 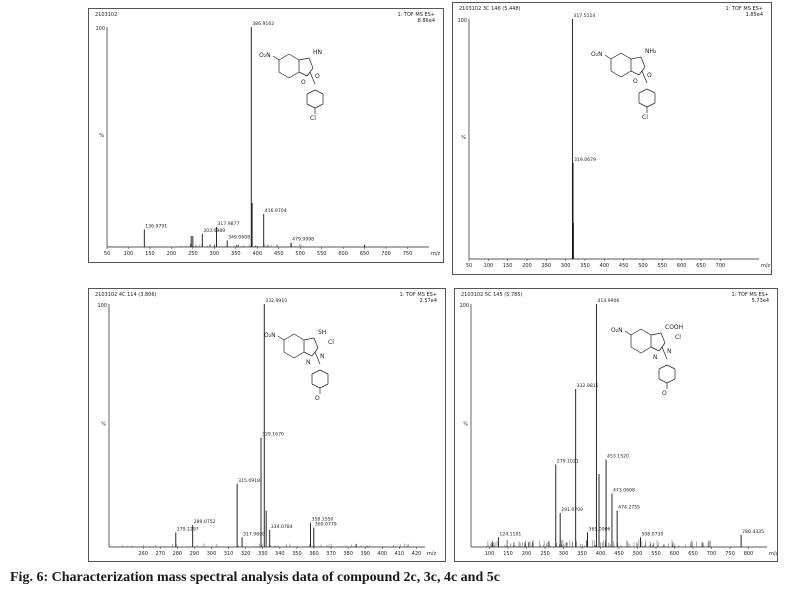 What do you see at coordinates (584, 16) in the screenshot?
I see `peak-label: 317.5114` at bounding box center [584, 16].